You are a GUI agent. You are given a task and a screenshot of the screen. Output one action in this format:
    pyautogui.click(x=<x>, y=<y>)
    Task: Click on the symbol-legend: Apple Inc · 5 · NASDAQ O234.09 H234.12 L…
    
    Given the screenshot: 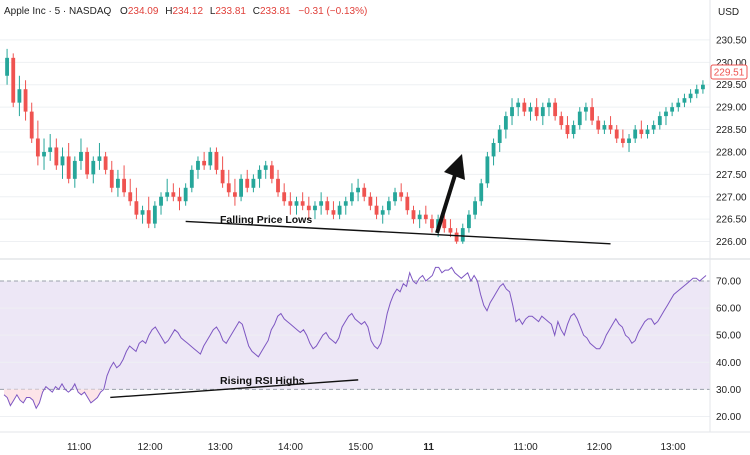 What is the action you would take?
    pyautogui.click(x=185, y=11)
    